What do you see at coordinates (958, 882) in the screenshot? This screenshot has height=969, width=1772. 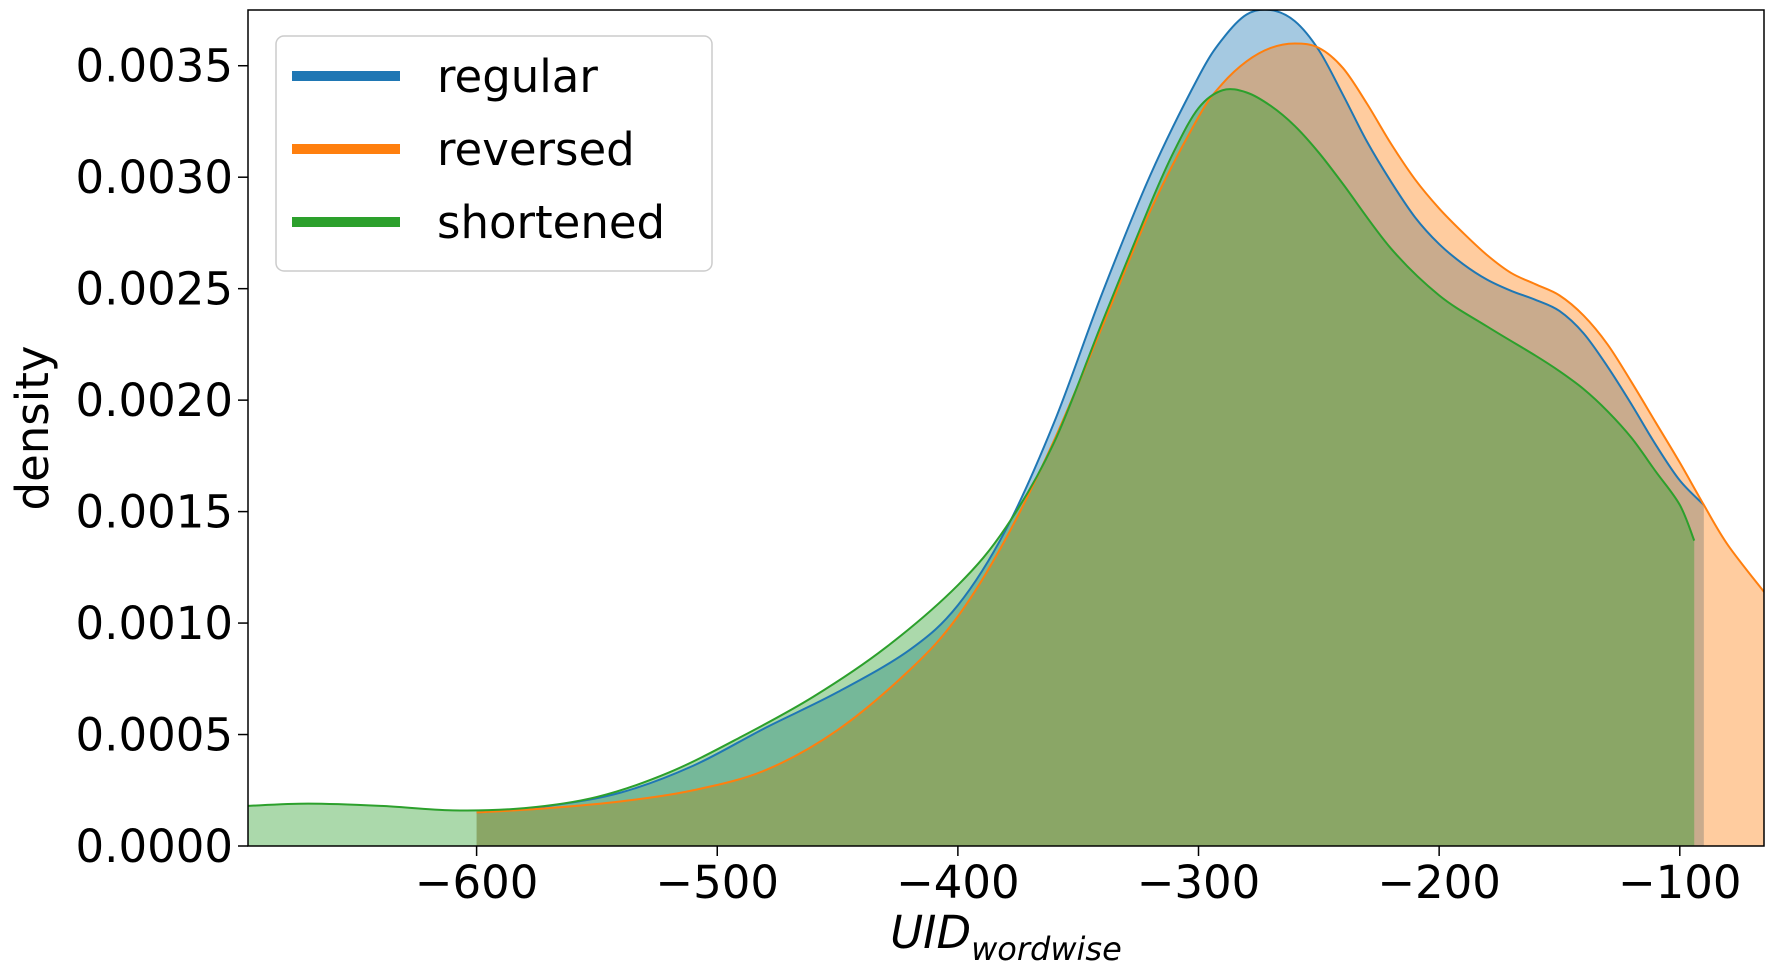 I see `x-tick-label: −400` at bounding box center [958, 882].